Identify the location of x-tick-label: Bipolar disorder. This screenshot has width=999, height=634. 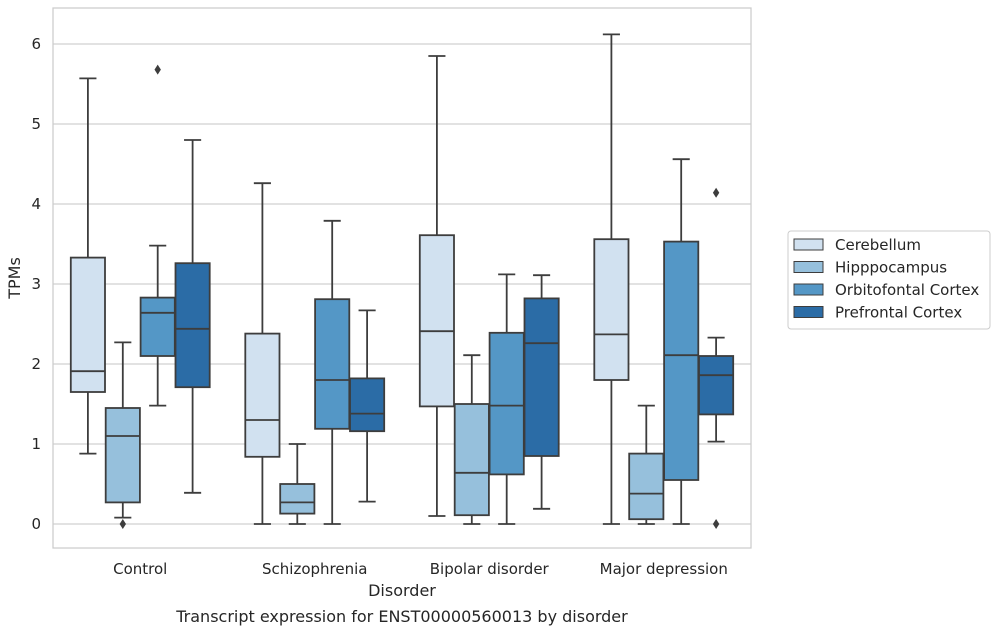
(490, 569).